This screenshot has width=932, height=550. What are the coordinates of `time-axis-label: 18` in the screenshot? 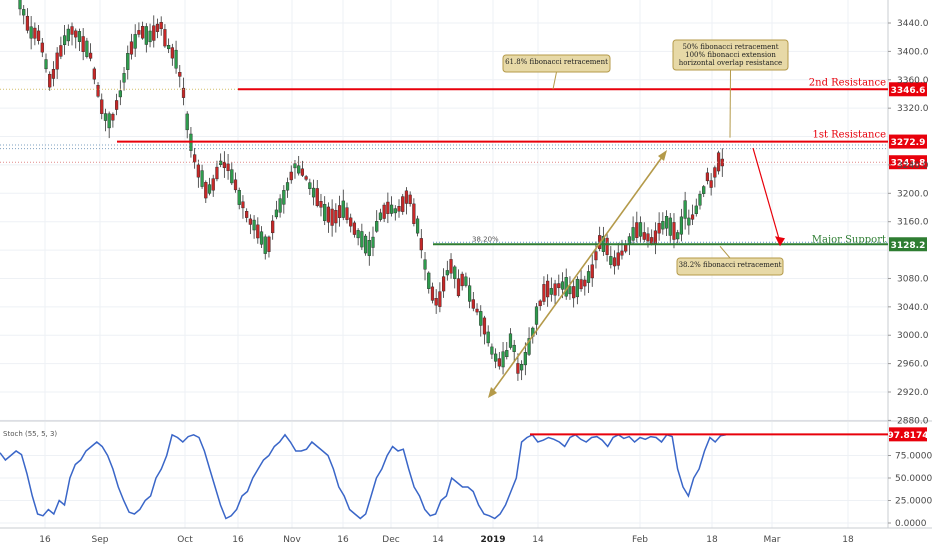 It's located at (712, 540).